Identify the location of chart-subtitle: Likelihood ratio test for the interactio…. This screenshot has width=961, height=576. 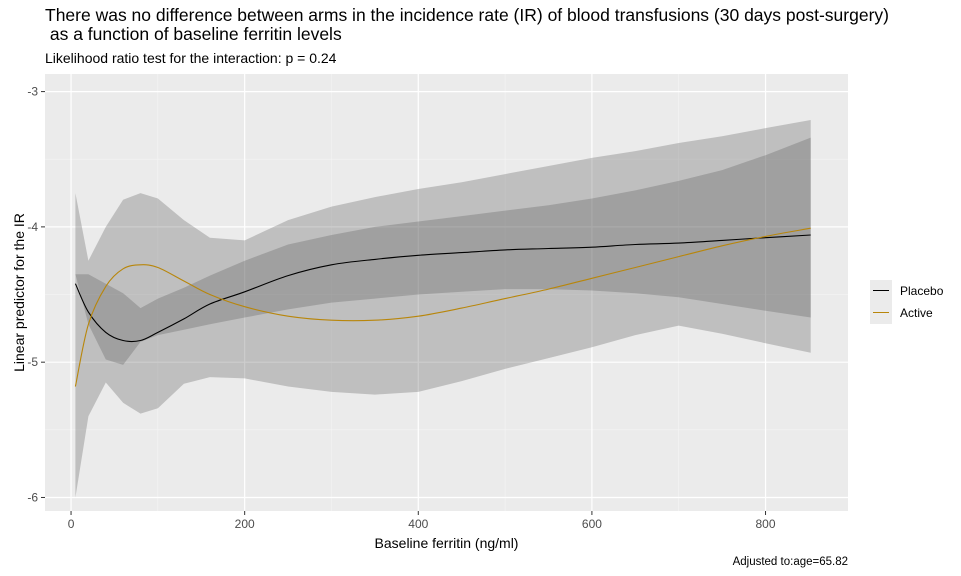
(191, 58).